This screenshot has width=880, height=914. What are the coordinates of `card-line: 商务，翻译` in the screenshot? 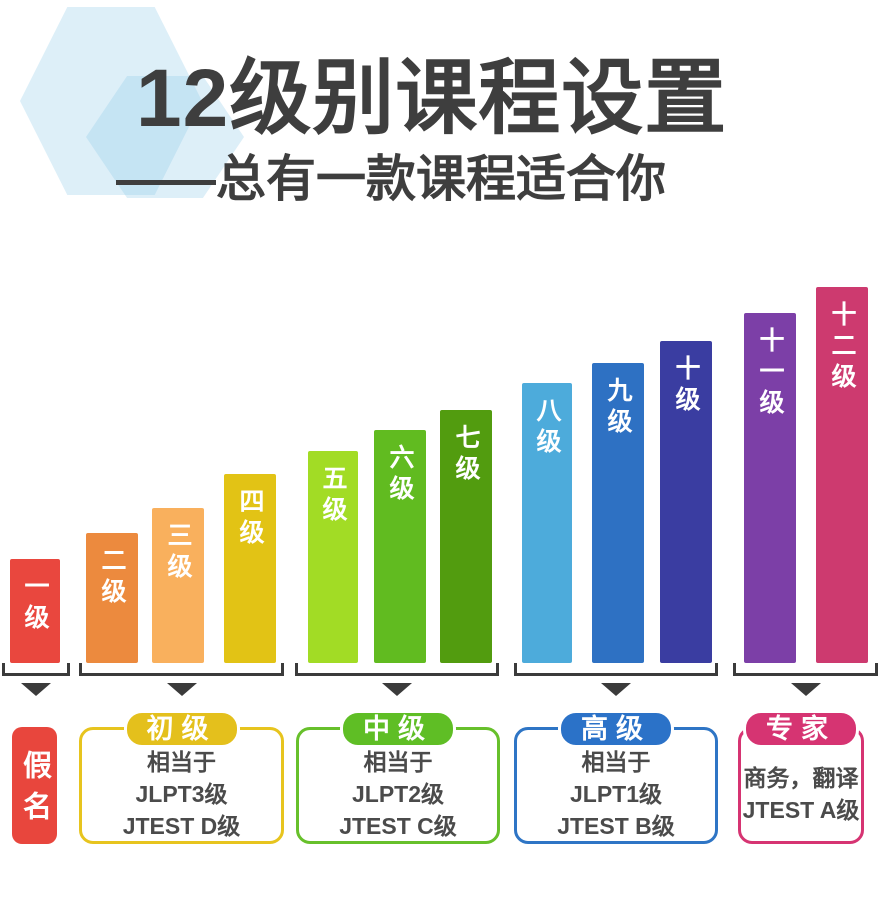 It's located at (801, 777).